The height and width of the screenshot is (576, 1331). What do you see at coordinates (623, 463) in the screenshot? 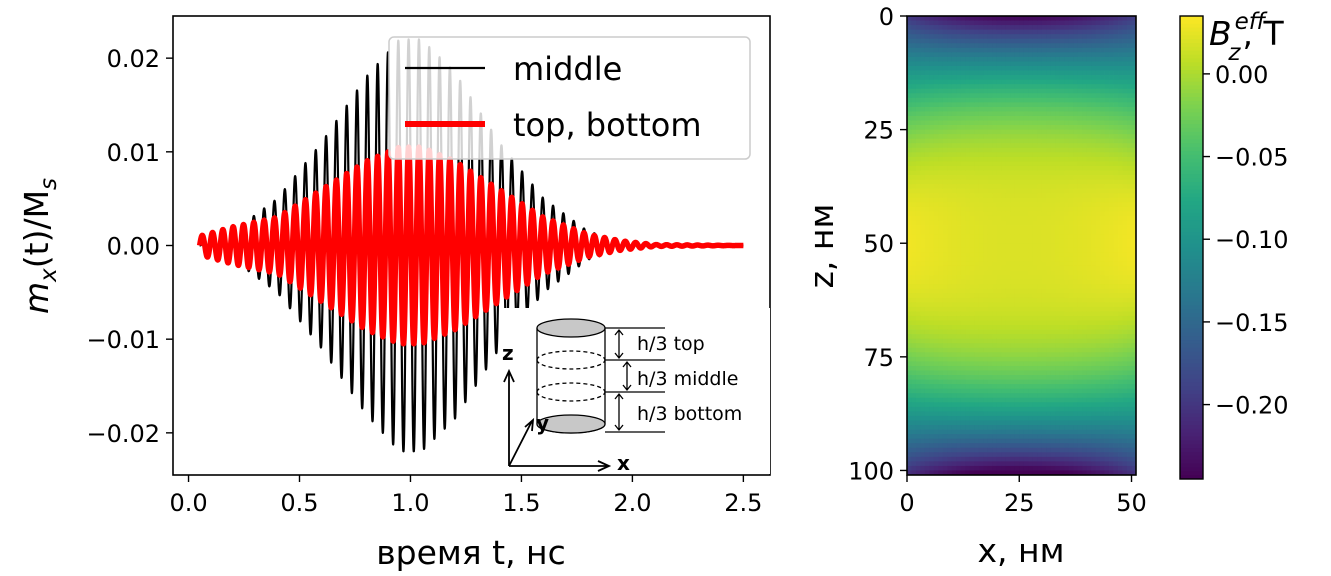
I see `inset-axis-x: x` at bounding box center [623, 463].